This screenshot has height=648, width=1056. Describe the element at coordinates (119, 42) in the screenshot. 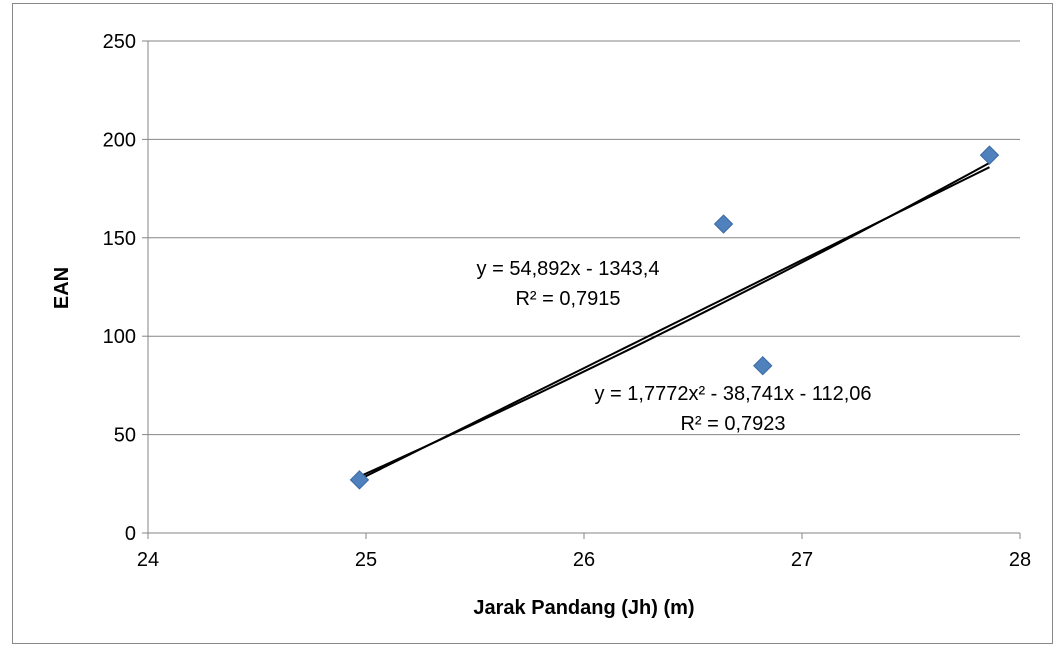

I see `y-tick-label-250: 250` at that location.